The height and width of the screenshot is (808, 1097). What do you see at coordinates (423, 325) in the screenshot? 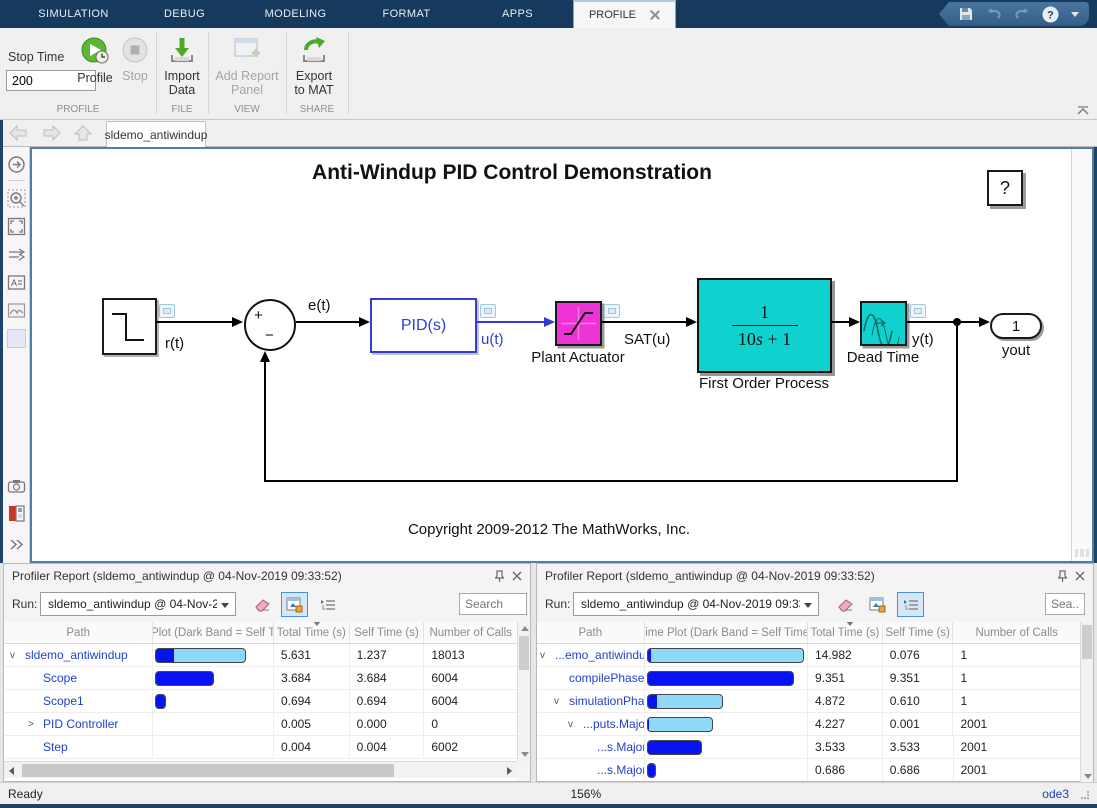
I see `pid-controller-block: PID(s)` at bounding box center [423, 325].